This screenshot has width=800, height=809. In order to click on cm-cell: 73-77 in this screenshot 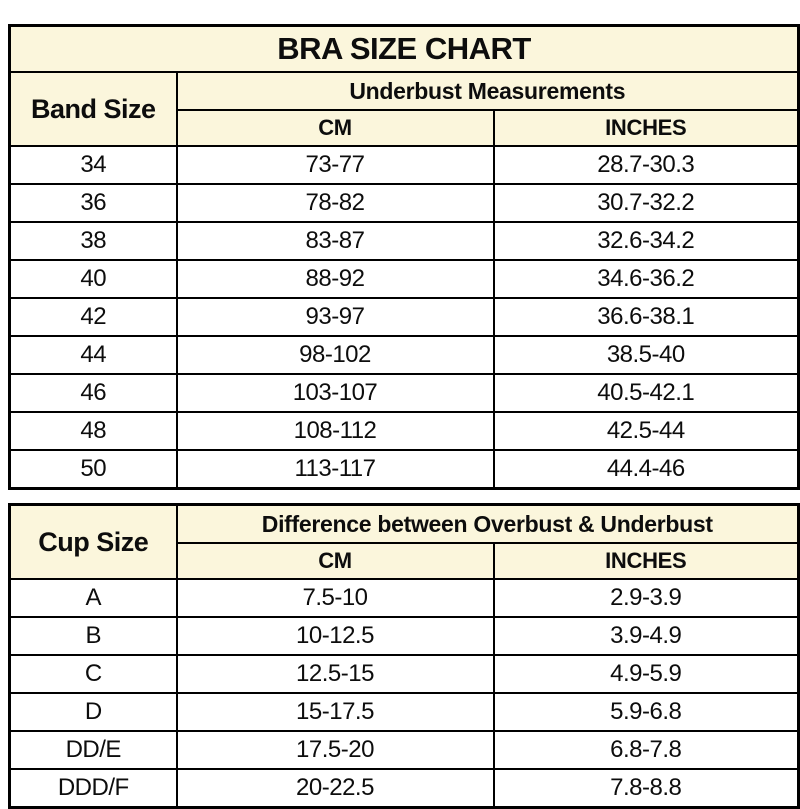, I will do `click(335, 165)`.